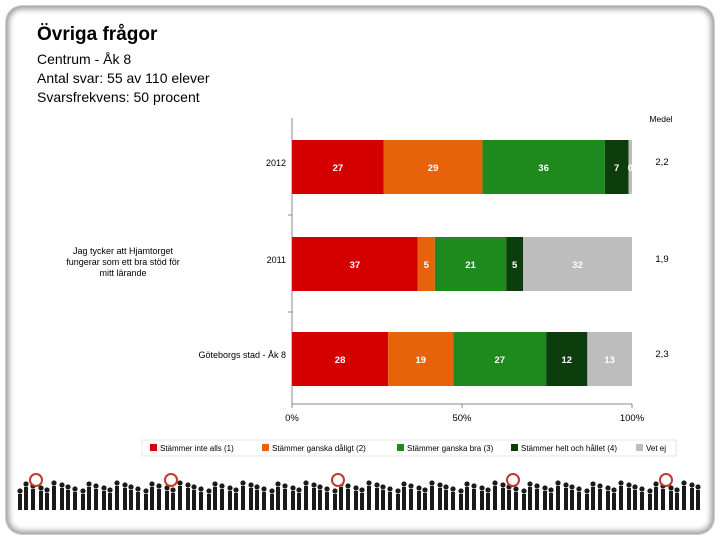 The image size is (720, 540). Describe the element at coordinates (656, 448) in the screenshot. I see `legend-label-4: Vet ej` at that location.